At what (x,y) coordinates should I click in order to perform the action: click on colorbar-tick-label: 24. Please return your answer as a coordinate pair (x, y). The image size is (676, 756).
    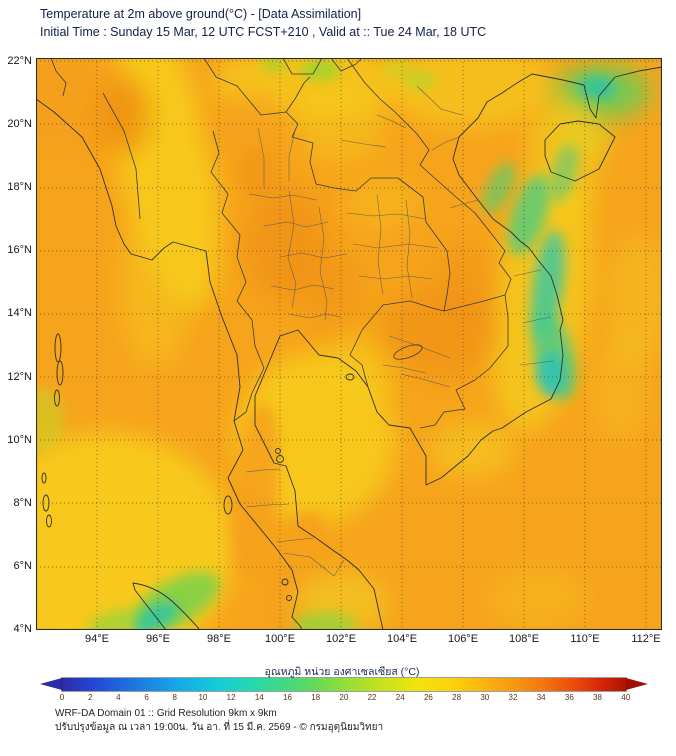
    Looking at the image, I should click on (400, 697).